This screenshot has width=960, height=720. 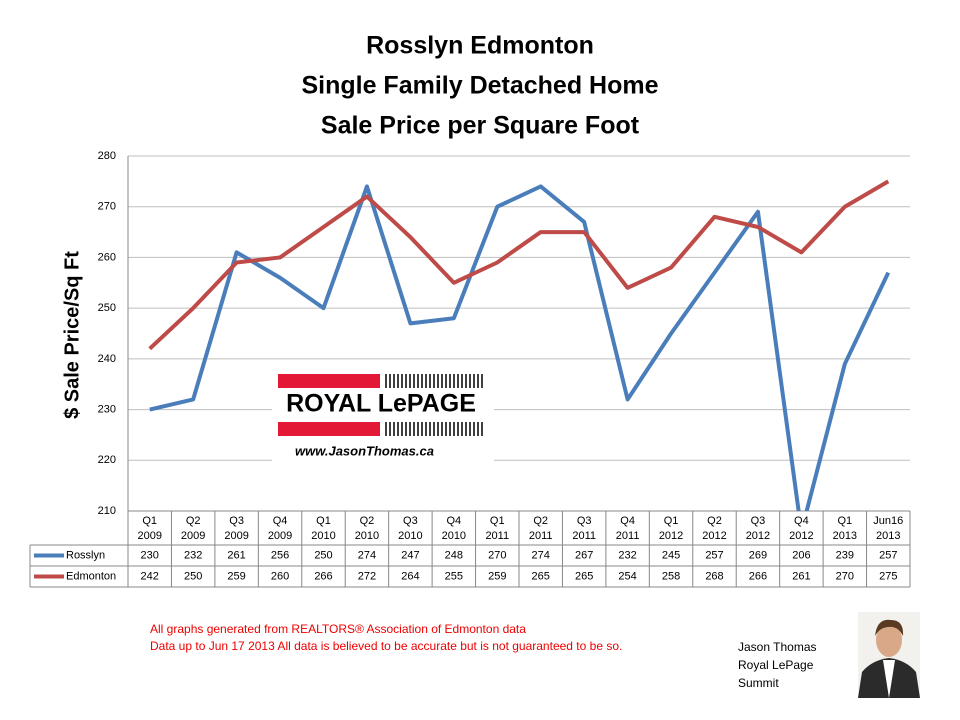 What do you see at coordinates (454, 555) in the screenshot?
I see `table-value: 248` at bounding box center [454, 555].